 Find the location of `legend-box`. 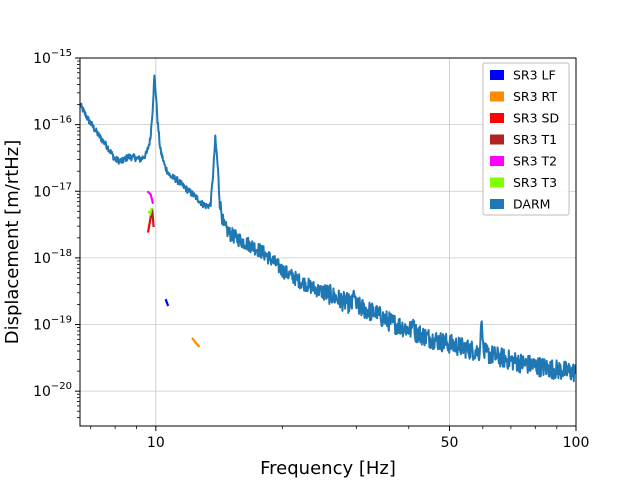

legend-box is located at coordinates (526, 139).